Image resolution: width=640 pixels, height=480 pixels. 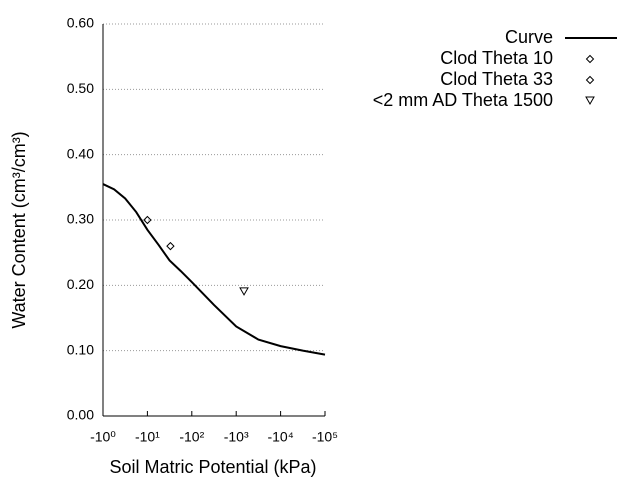 What do you see at coordinates (214, 269) in the screenshot?
I see `curve` at bounding box center [214, 269].